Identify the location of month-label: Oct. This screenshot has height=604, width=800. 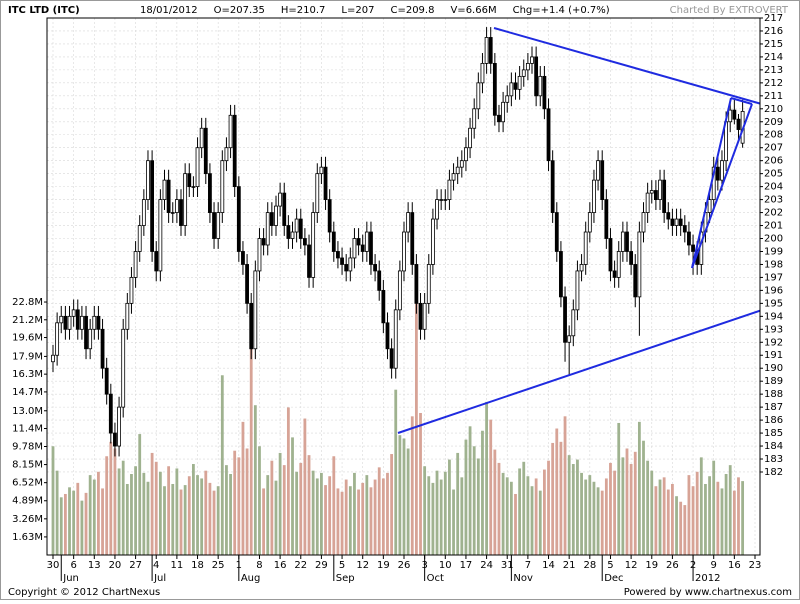
(435, 578).